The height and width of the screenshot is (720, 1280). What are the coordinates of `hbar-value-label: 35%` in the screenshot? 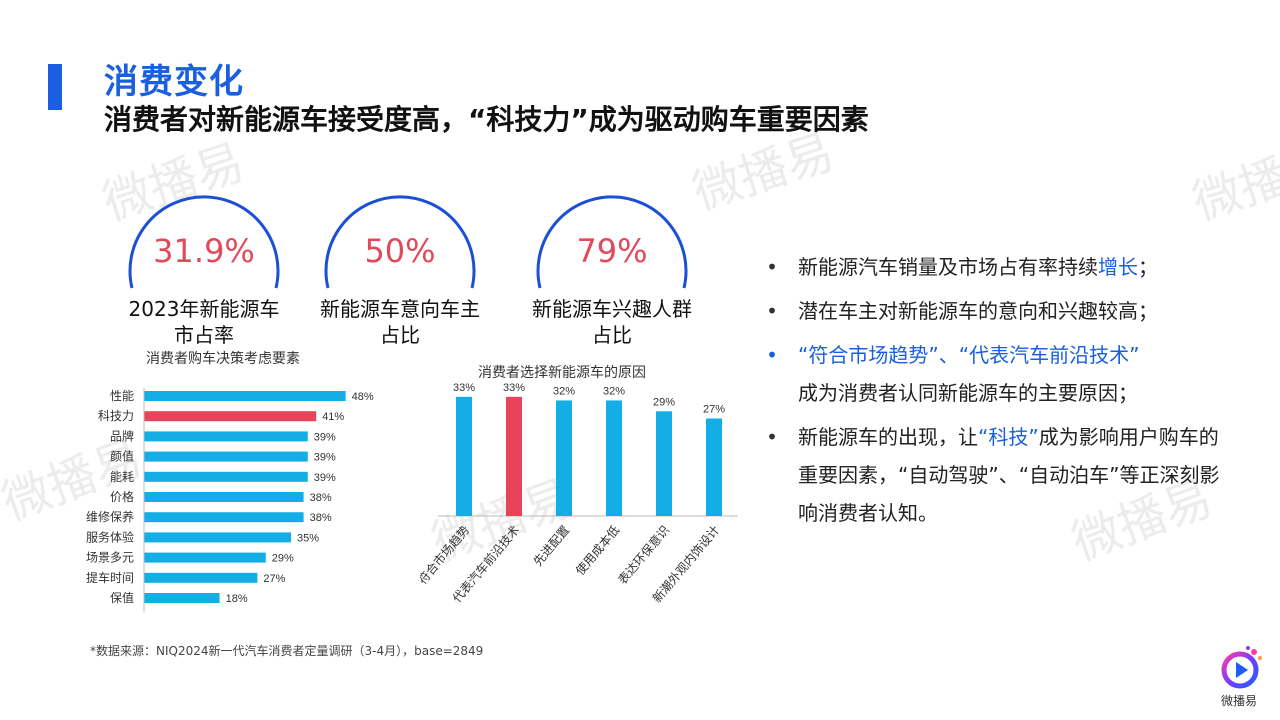 It's located at (308, 538).